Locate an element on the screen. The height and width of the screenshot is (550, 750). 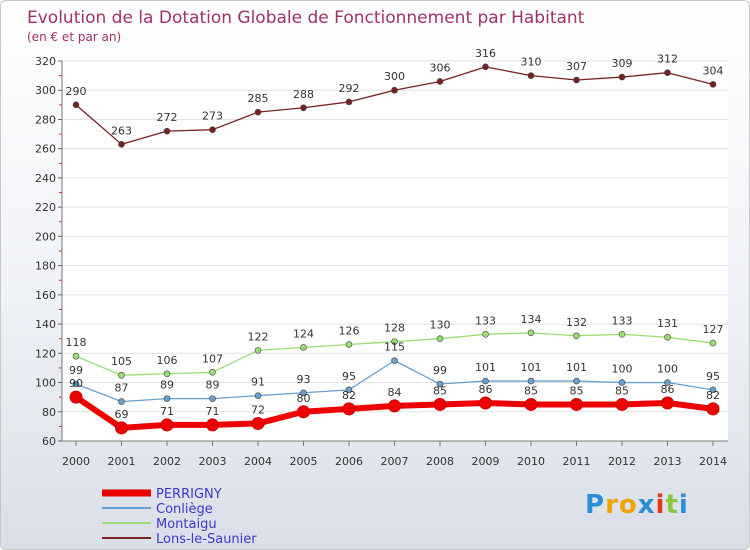
data-label: 273 is located at coordinates (212, 116).